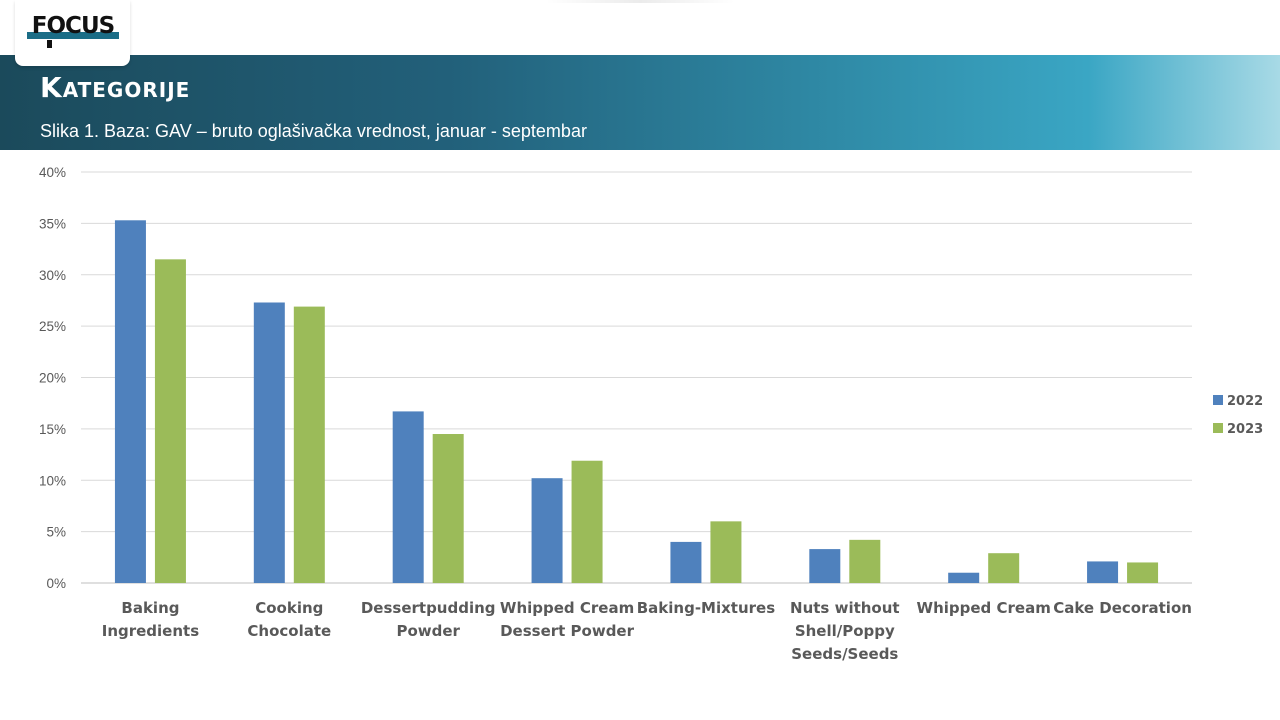 This screenshot has height=720, width=1280. What do you see at coordinates (52, 480) in the screenshot?
I see `y-tick-label: 10%` at bounding box center [52, 480].